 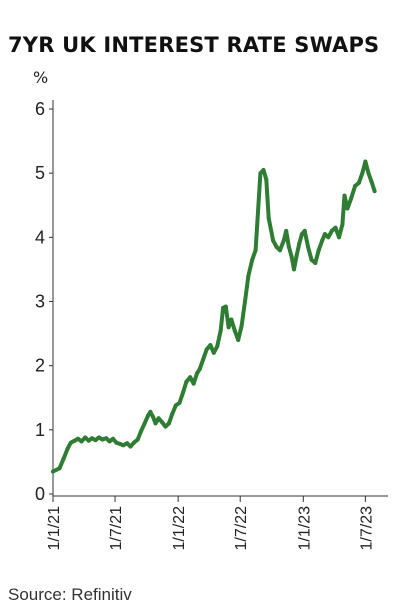 I want to click on x-tick-labels: 1/1/21 1/7/21 1/1/22 1/7/22 1/1/23 1/7/23, so click(x=210, y=523).